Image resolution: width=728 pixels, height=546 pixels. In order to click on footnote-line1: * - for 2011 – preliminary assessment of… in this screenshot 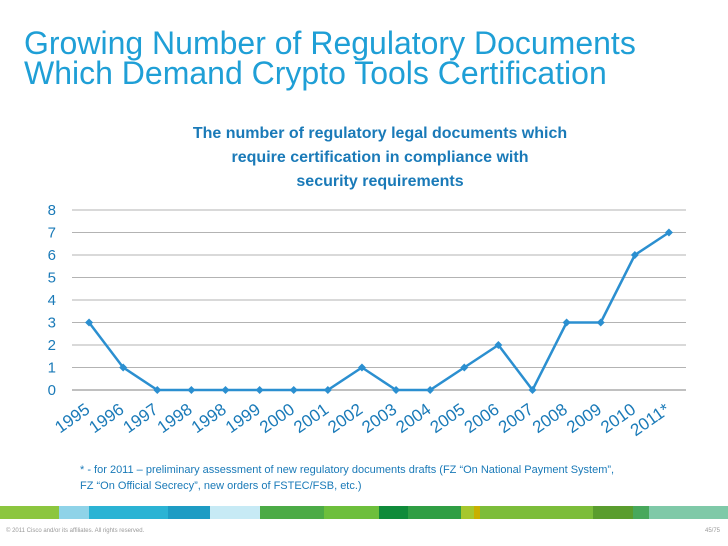, I will do `click(347, 470)`.